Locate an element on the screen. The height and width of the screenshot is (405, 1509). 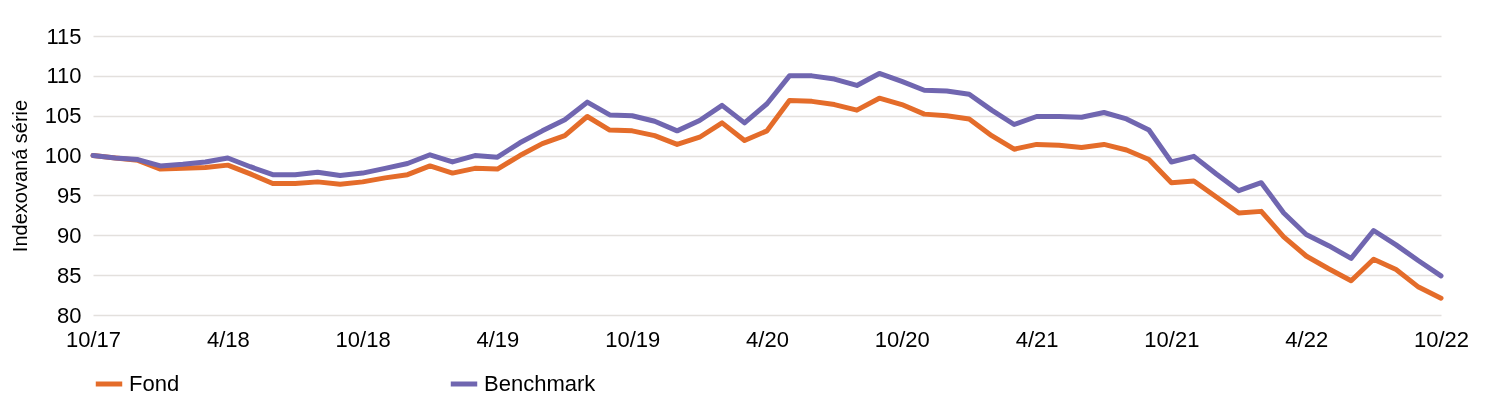
x-tick-label: 4/18 is located at coordinates (228, 339).